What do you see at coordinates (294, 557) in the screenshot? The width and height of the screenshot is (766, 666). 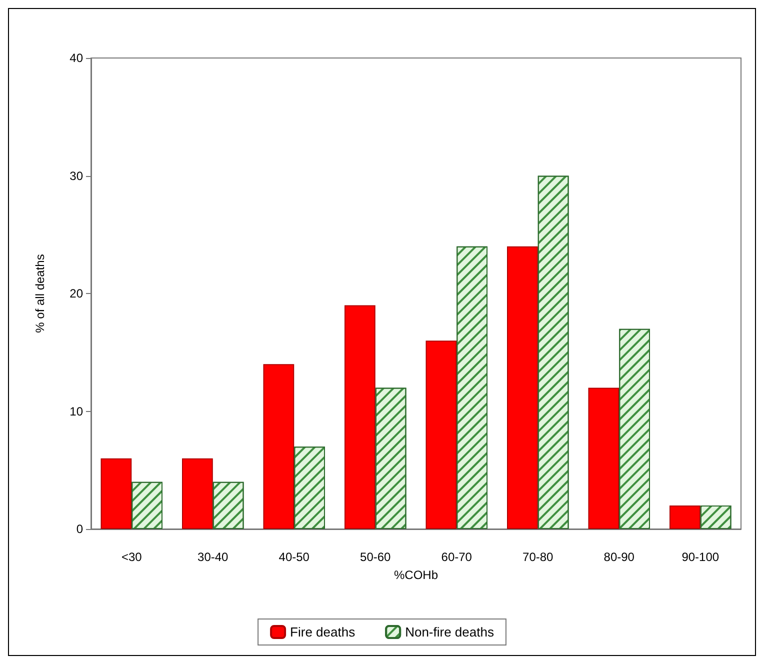 I see `x-tick-label: 40-50` at bounding box center [294, 557].